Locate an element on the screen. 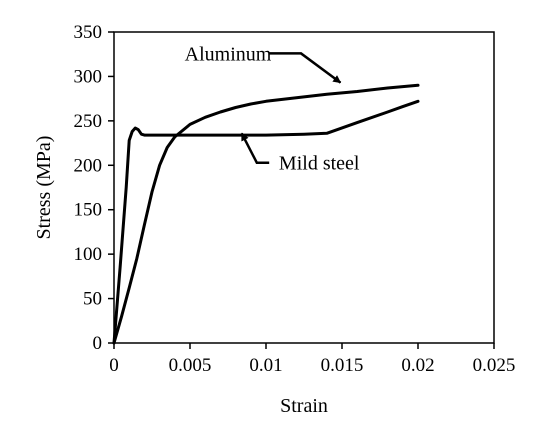  x-tick-label: 0.01 is located at coordinates (265, 365).